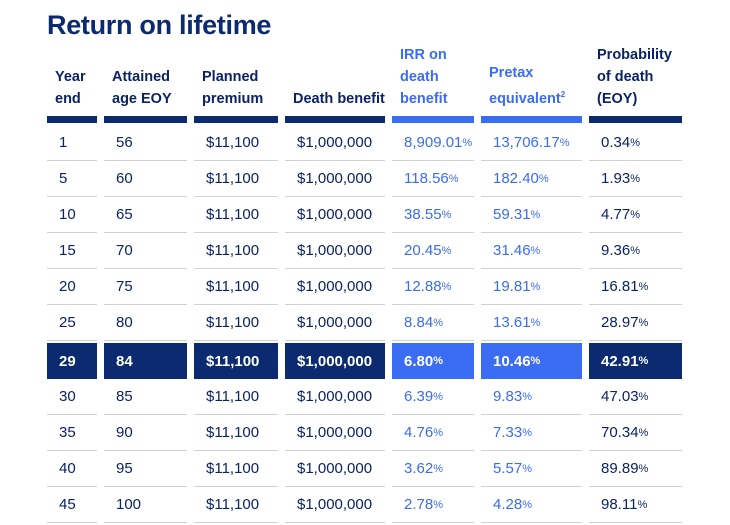 The image size is (730, 525). What do you see at coordinates (236, 58) in the screenshot?
I see `column-header: Planned premium` at bounding box center [236, 58].